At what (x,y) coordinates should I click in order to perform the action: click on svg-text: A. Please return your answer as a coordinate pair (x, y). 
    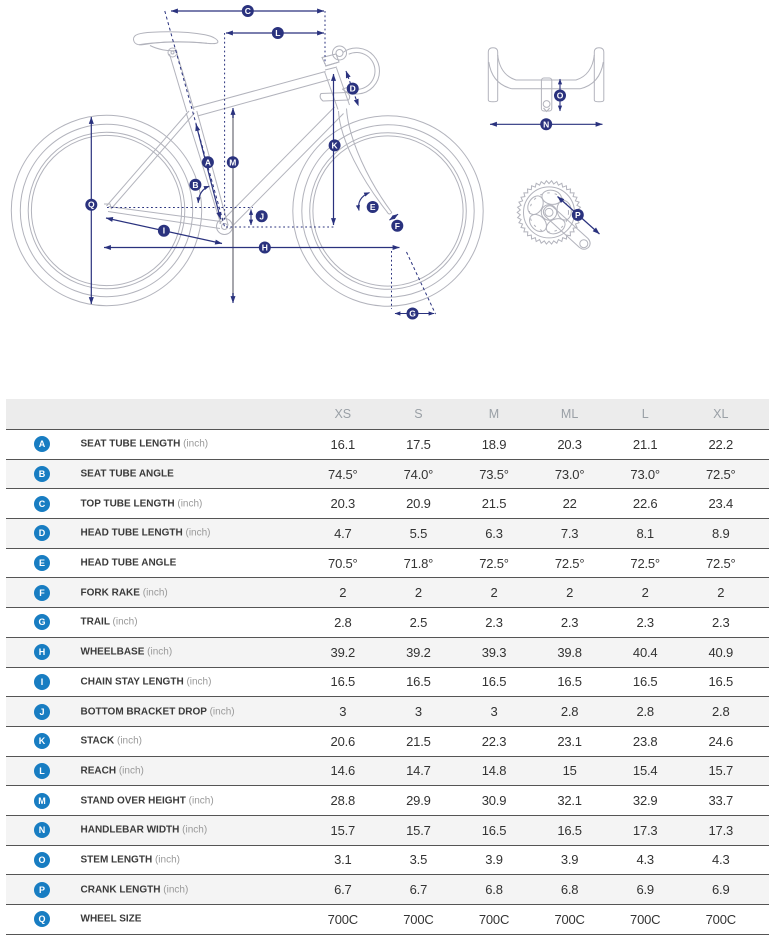
    Looking at the image, I should click on (208, 162).